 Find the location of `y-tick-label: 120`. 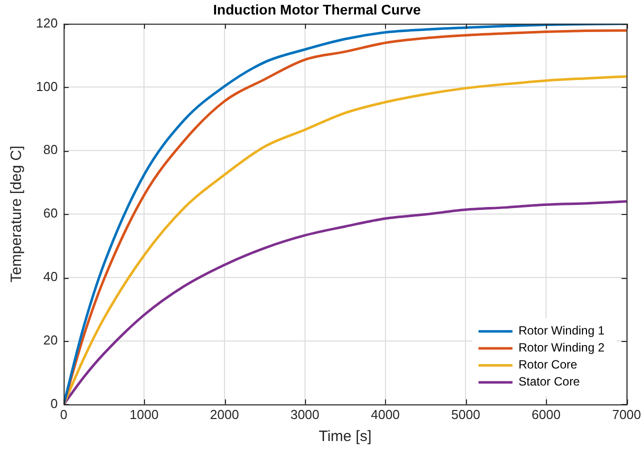

y-tick-label: 120 is located at coordinates (47, 22).